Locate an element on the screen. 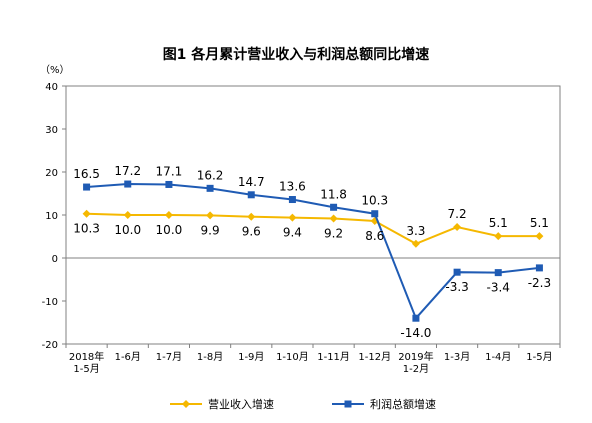 The width and height of the screenshot is (592, 423). x-tick-label: 1-7月 is located at coordinates (169, 357).